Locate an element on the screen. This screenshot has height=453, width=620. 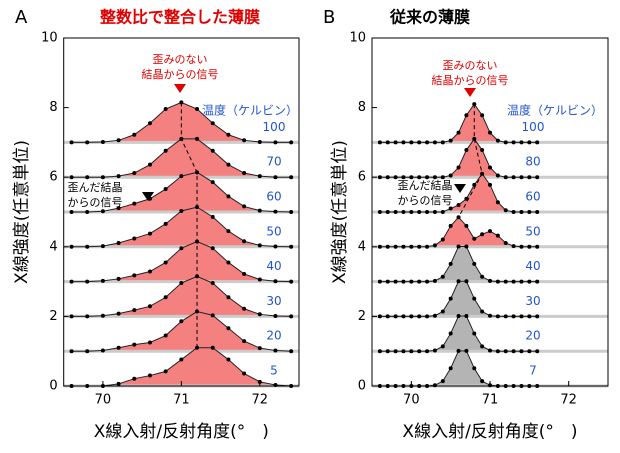
chart-title: 従来の薄膜 is located at coordinates (429, 17).